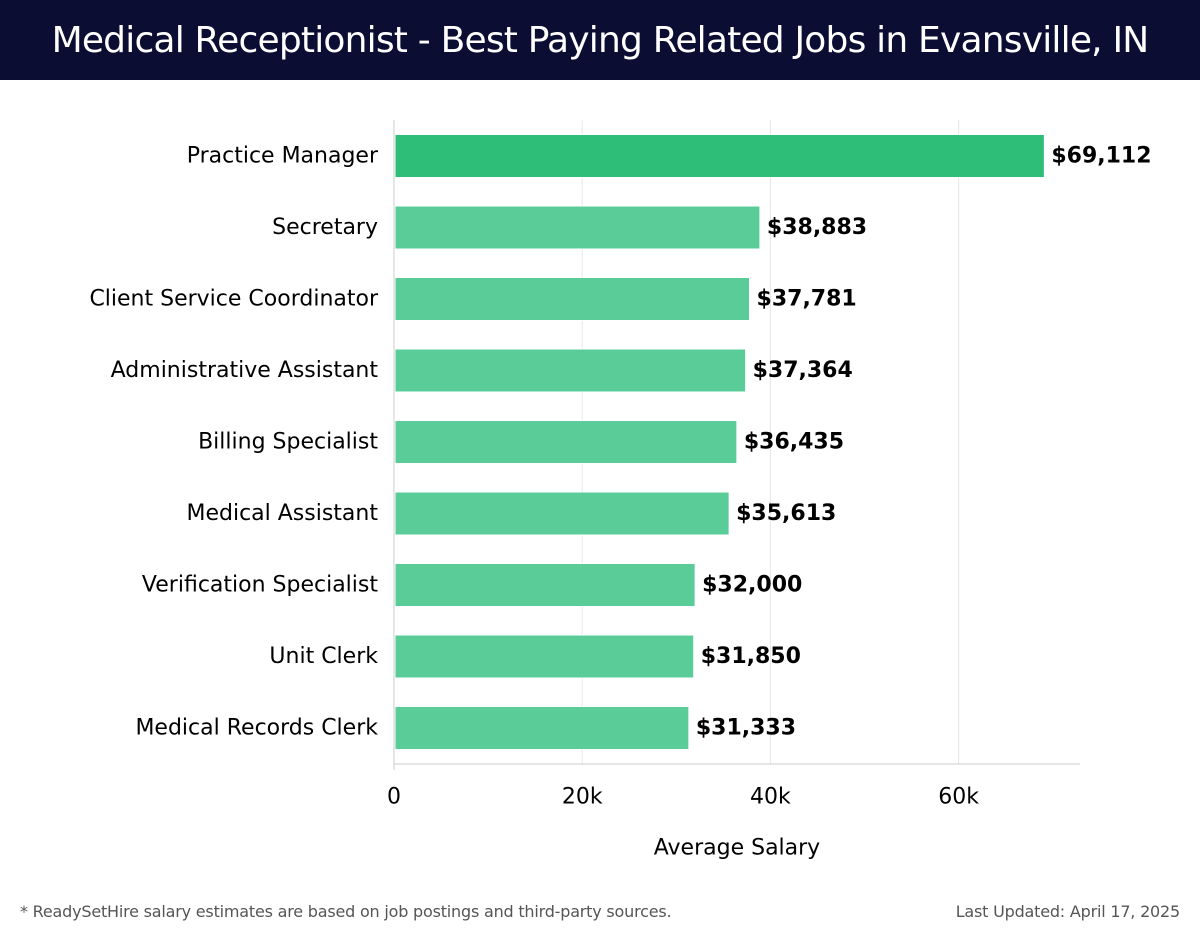 The height and width of the screenshot is (940, 1200). What do you see at coordinates (288, 442) in the screenshot?
I see `category-label: Billing Specialist` at bounding box center [288, 442].